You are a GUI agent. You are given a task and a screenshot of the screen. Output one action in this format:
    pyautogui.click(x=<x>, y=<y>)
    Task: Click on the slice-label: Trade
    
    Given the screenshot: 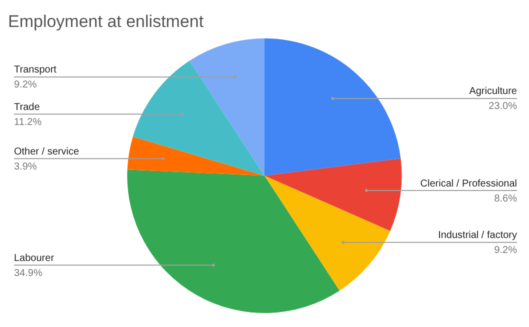 What is the action you would take?
    pyautogui.click(x=27, y=107)
    